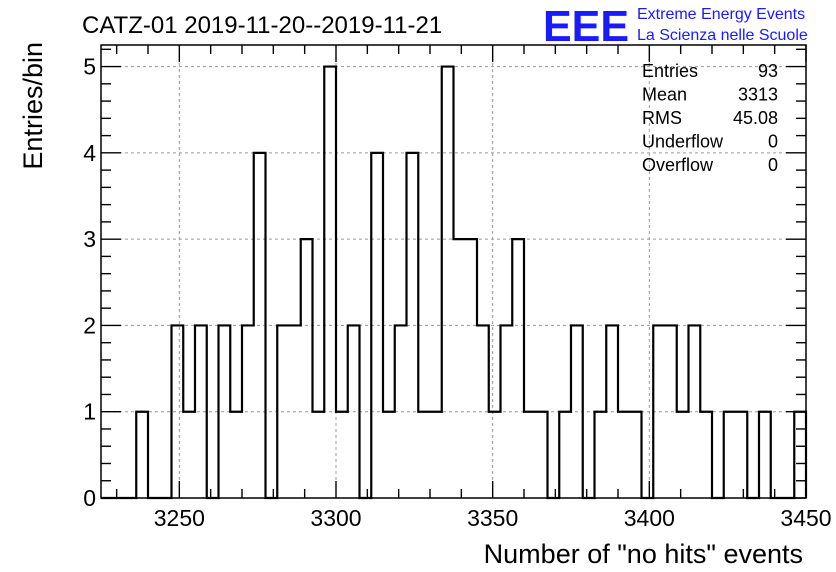 Image resolution: width=836 pixels, height=572 pixels. What do you see at coordinates (335, 518) in the screenshot?
I see `x-tick-label: 3300` at bounding box center [335, 518].